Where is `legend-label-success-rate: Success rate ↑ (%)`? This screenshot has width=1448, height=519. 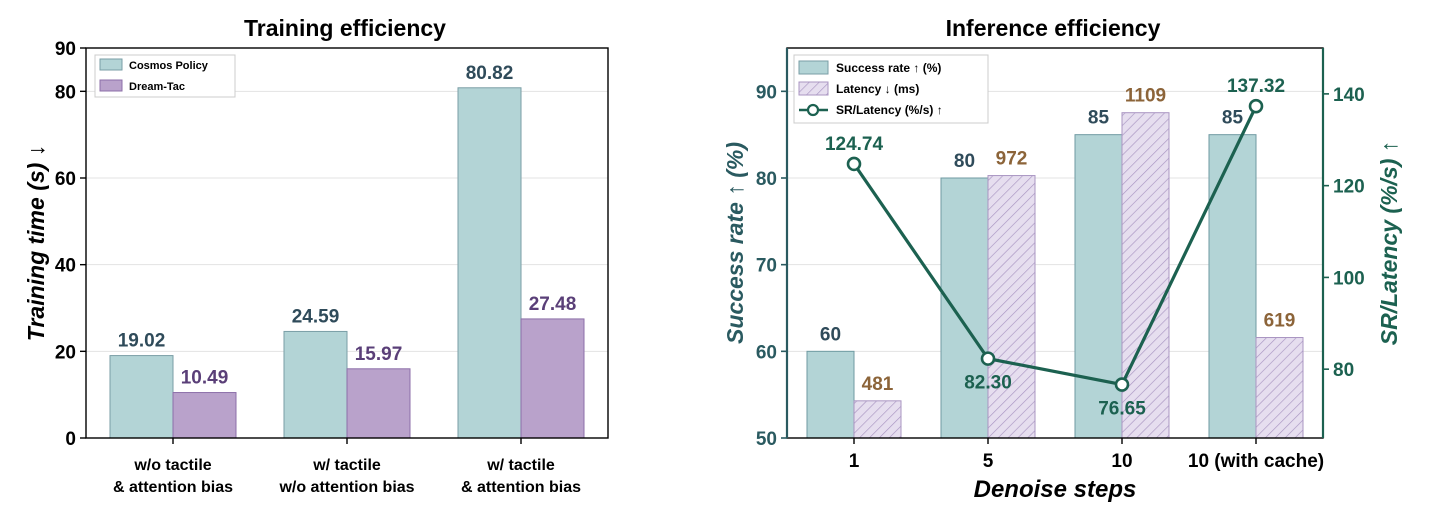
legend-label-success-rate: Success rate ↑ (%) is located at coordinates (888, 68).